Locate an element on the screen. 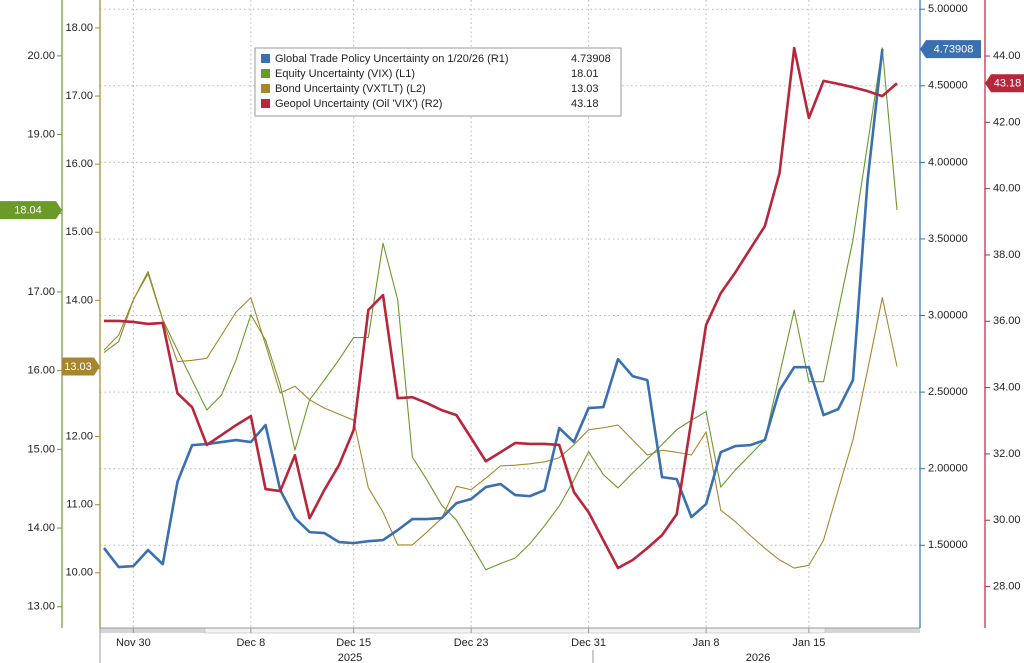 The width and height of the screenshot is (1024, 663). legend-value: 18.01 is located at coordinates (585, 74).